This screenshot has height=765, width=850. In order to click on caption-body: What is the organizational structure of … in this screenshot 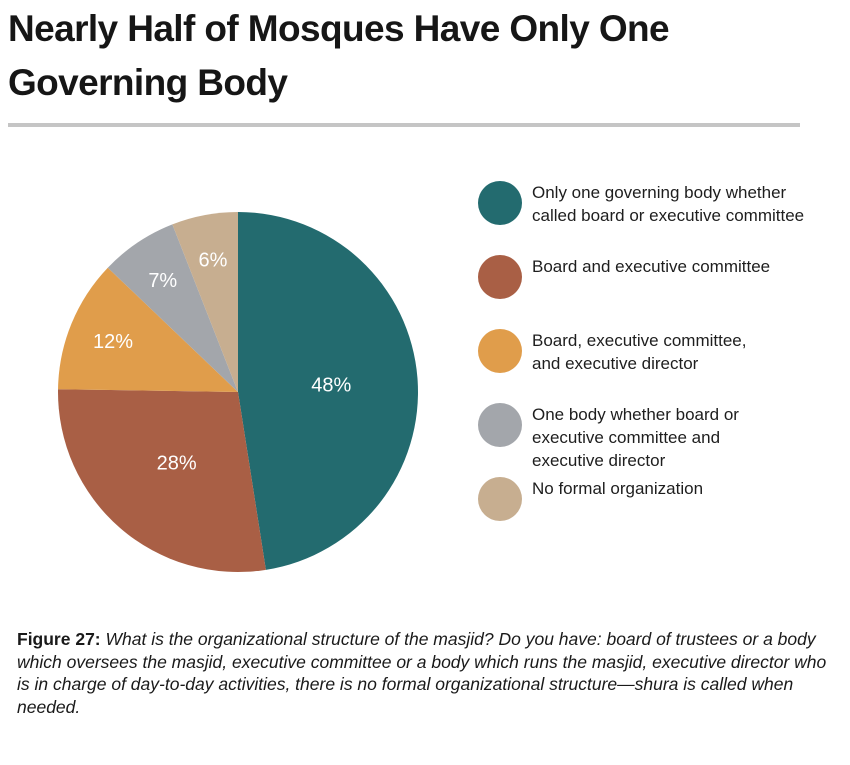, I will do `click(422, 673)`.